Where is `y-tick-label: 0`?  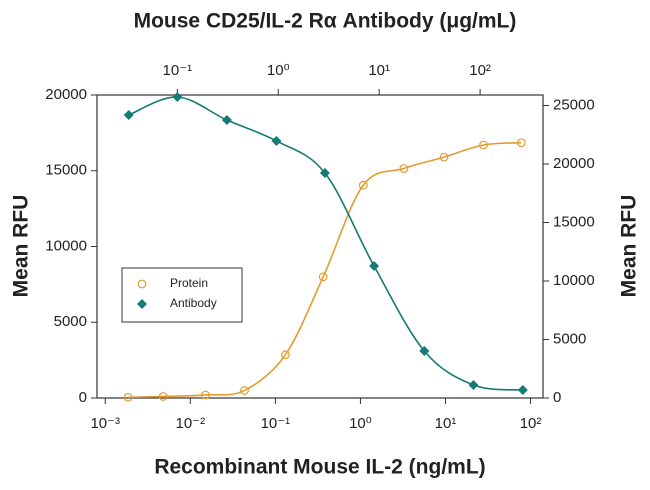 y-tick-label: 0 is located at coordinates (83, 397).